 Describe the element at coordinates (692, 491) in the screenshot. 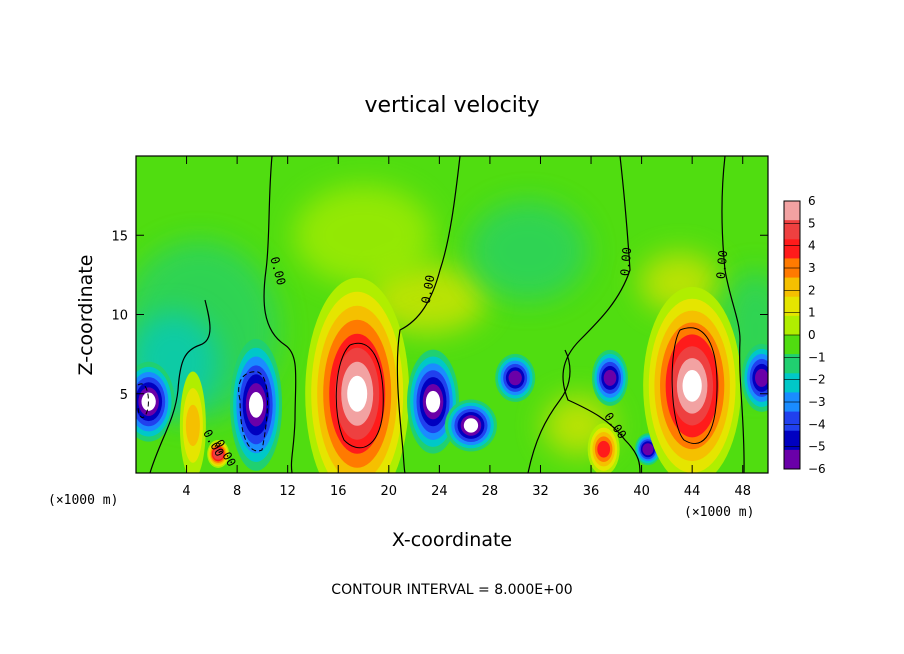

I see `x-tick-label: 44` at that location.